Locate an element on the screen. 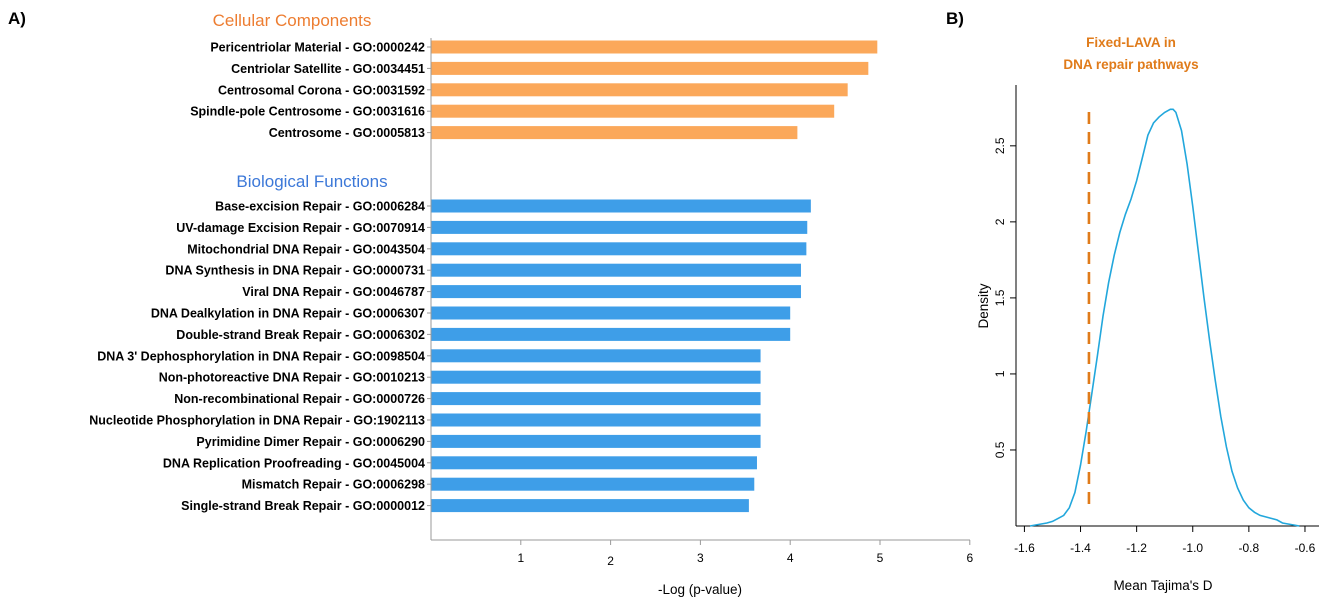  category-label: Single-strand Break Repair - GO:0000012 is located at coordinates (303, 506).